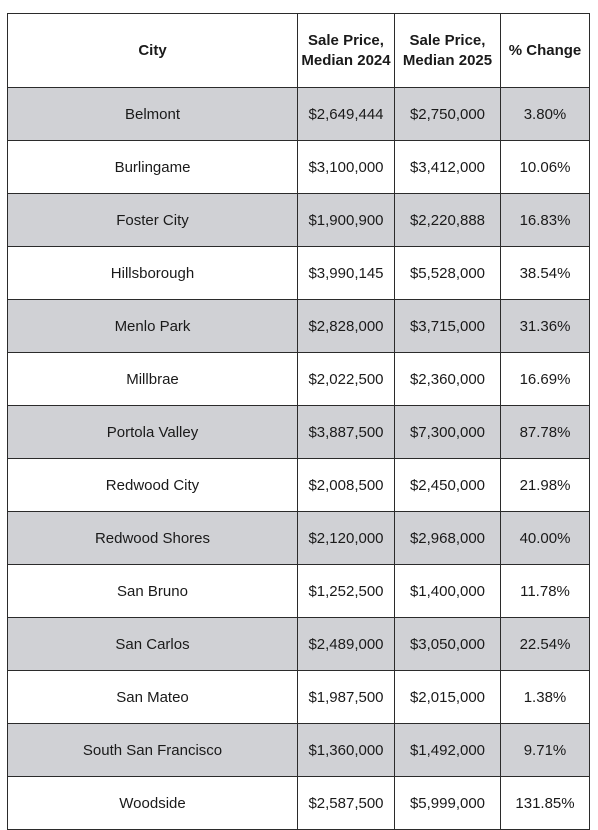 The image size is (598, 830). What do you see at coordinates (346, 114) in the screenshot?
I see `price-2024-cell: $2,649,444` at bounding box center [346, 114].